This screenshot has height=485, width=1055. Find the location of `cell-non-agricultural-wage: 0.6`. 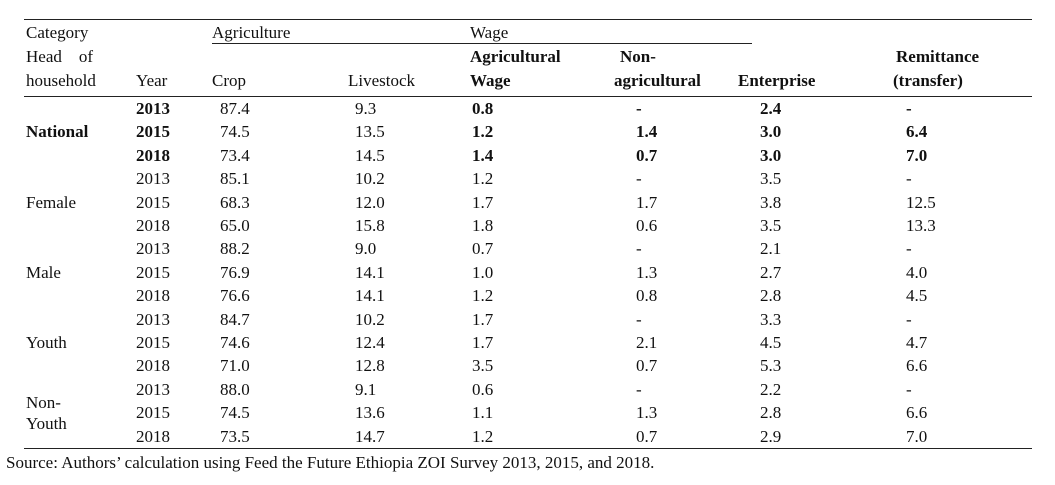

cell-non-agricultural-wage: 0.6 is located at coordinates (647, 225).